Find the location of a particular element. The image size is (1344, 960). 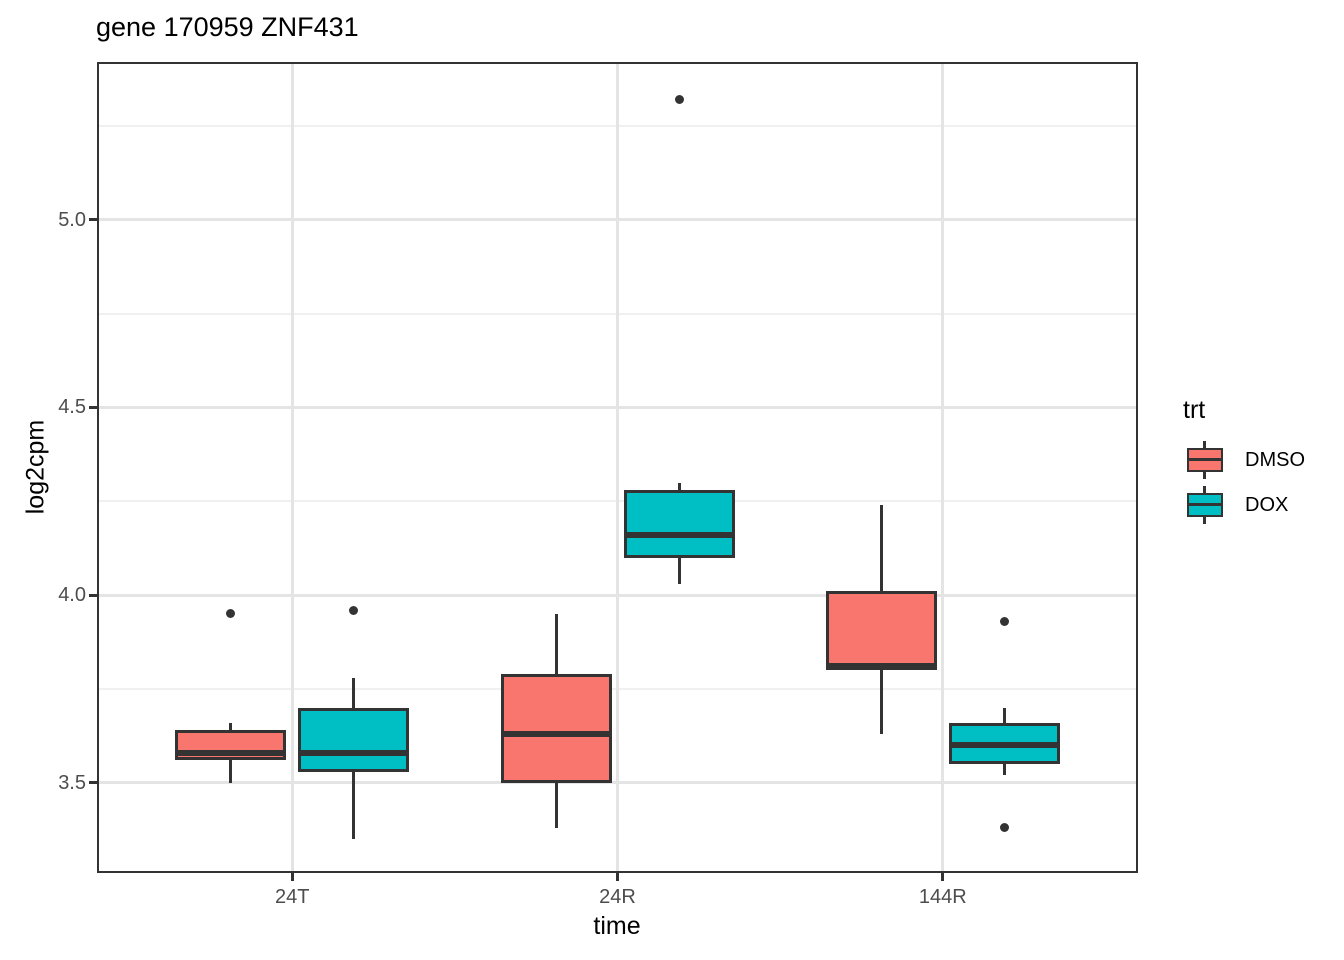

y-tick-label: 4.5 is located at coordinates (72, 407).